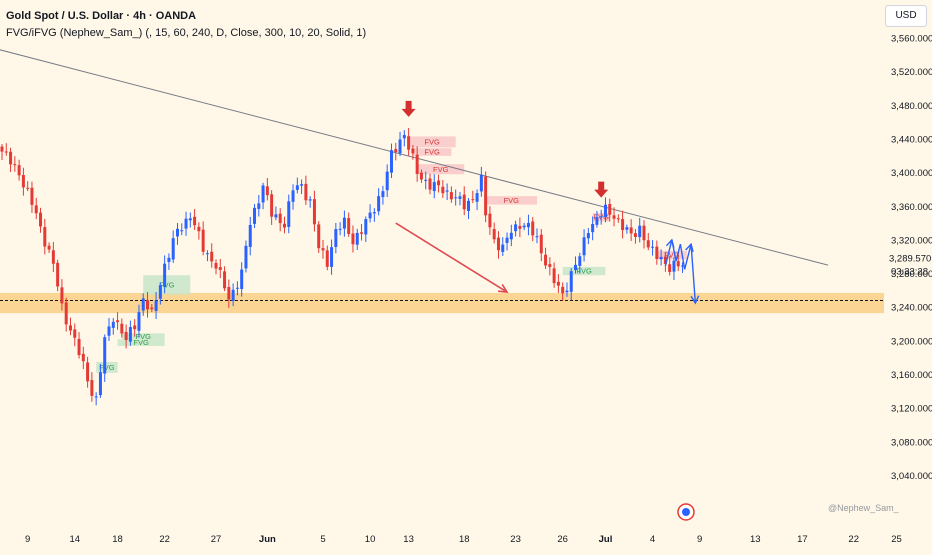 The image size is (932, 555). What do you see at coordinates (906, 16) in the screenshot?
I see `currency-label: USD` at bounding box center [906, 16].